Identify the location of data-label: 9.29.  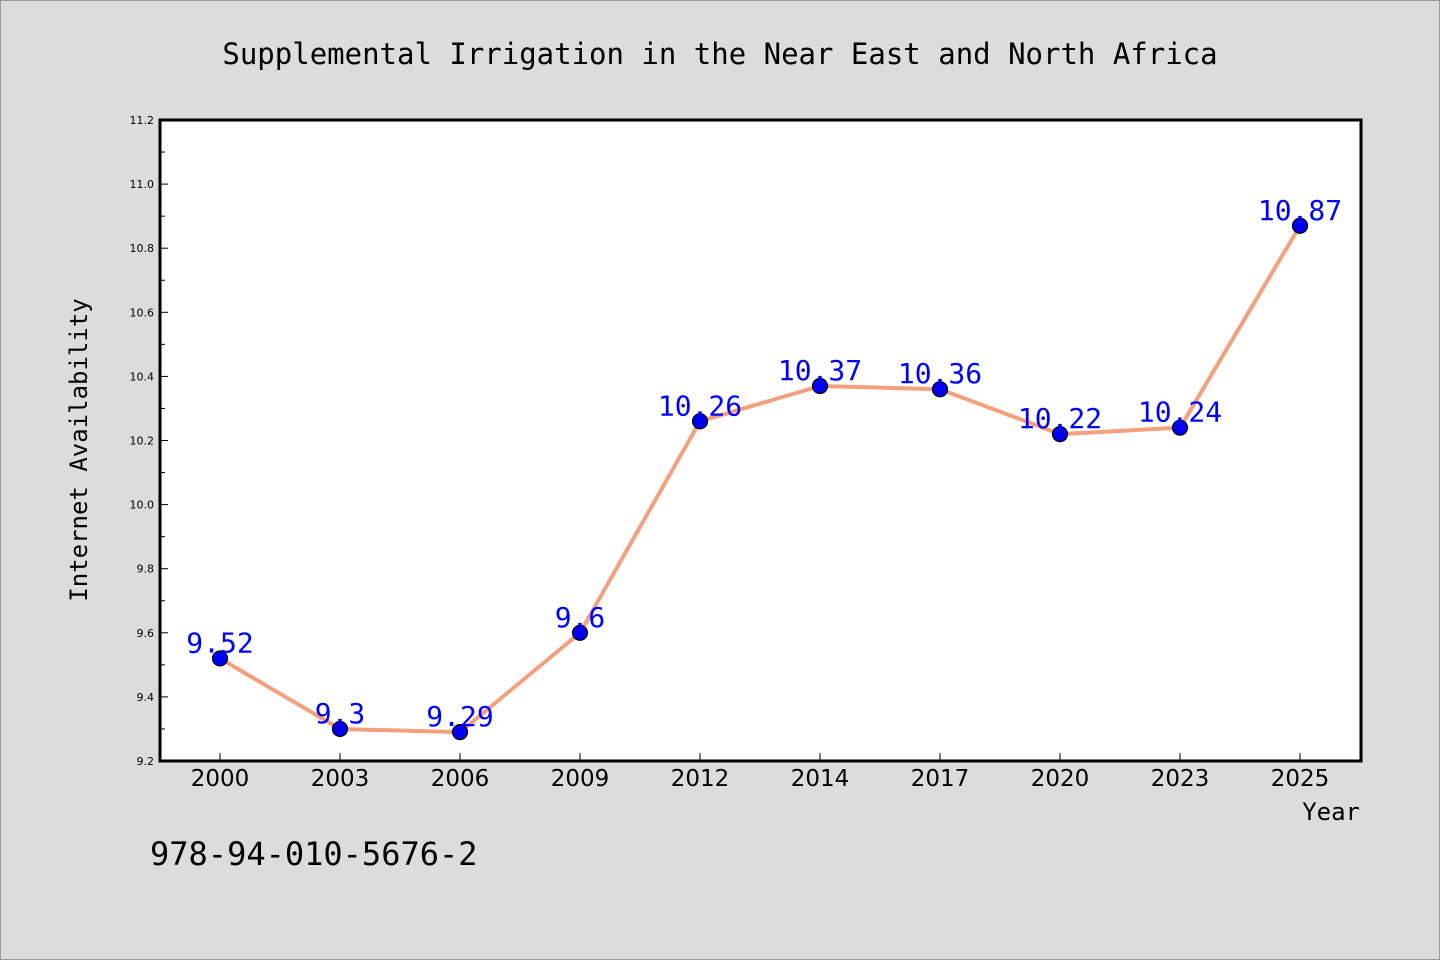
(459, 716).